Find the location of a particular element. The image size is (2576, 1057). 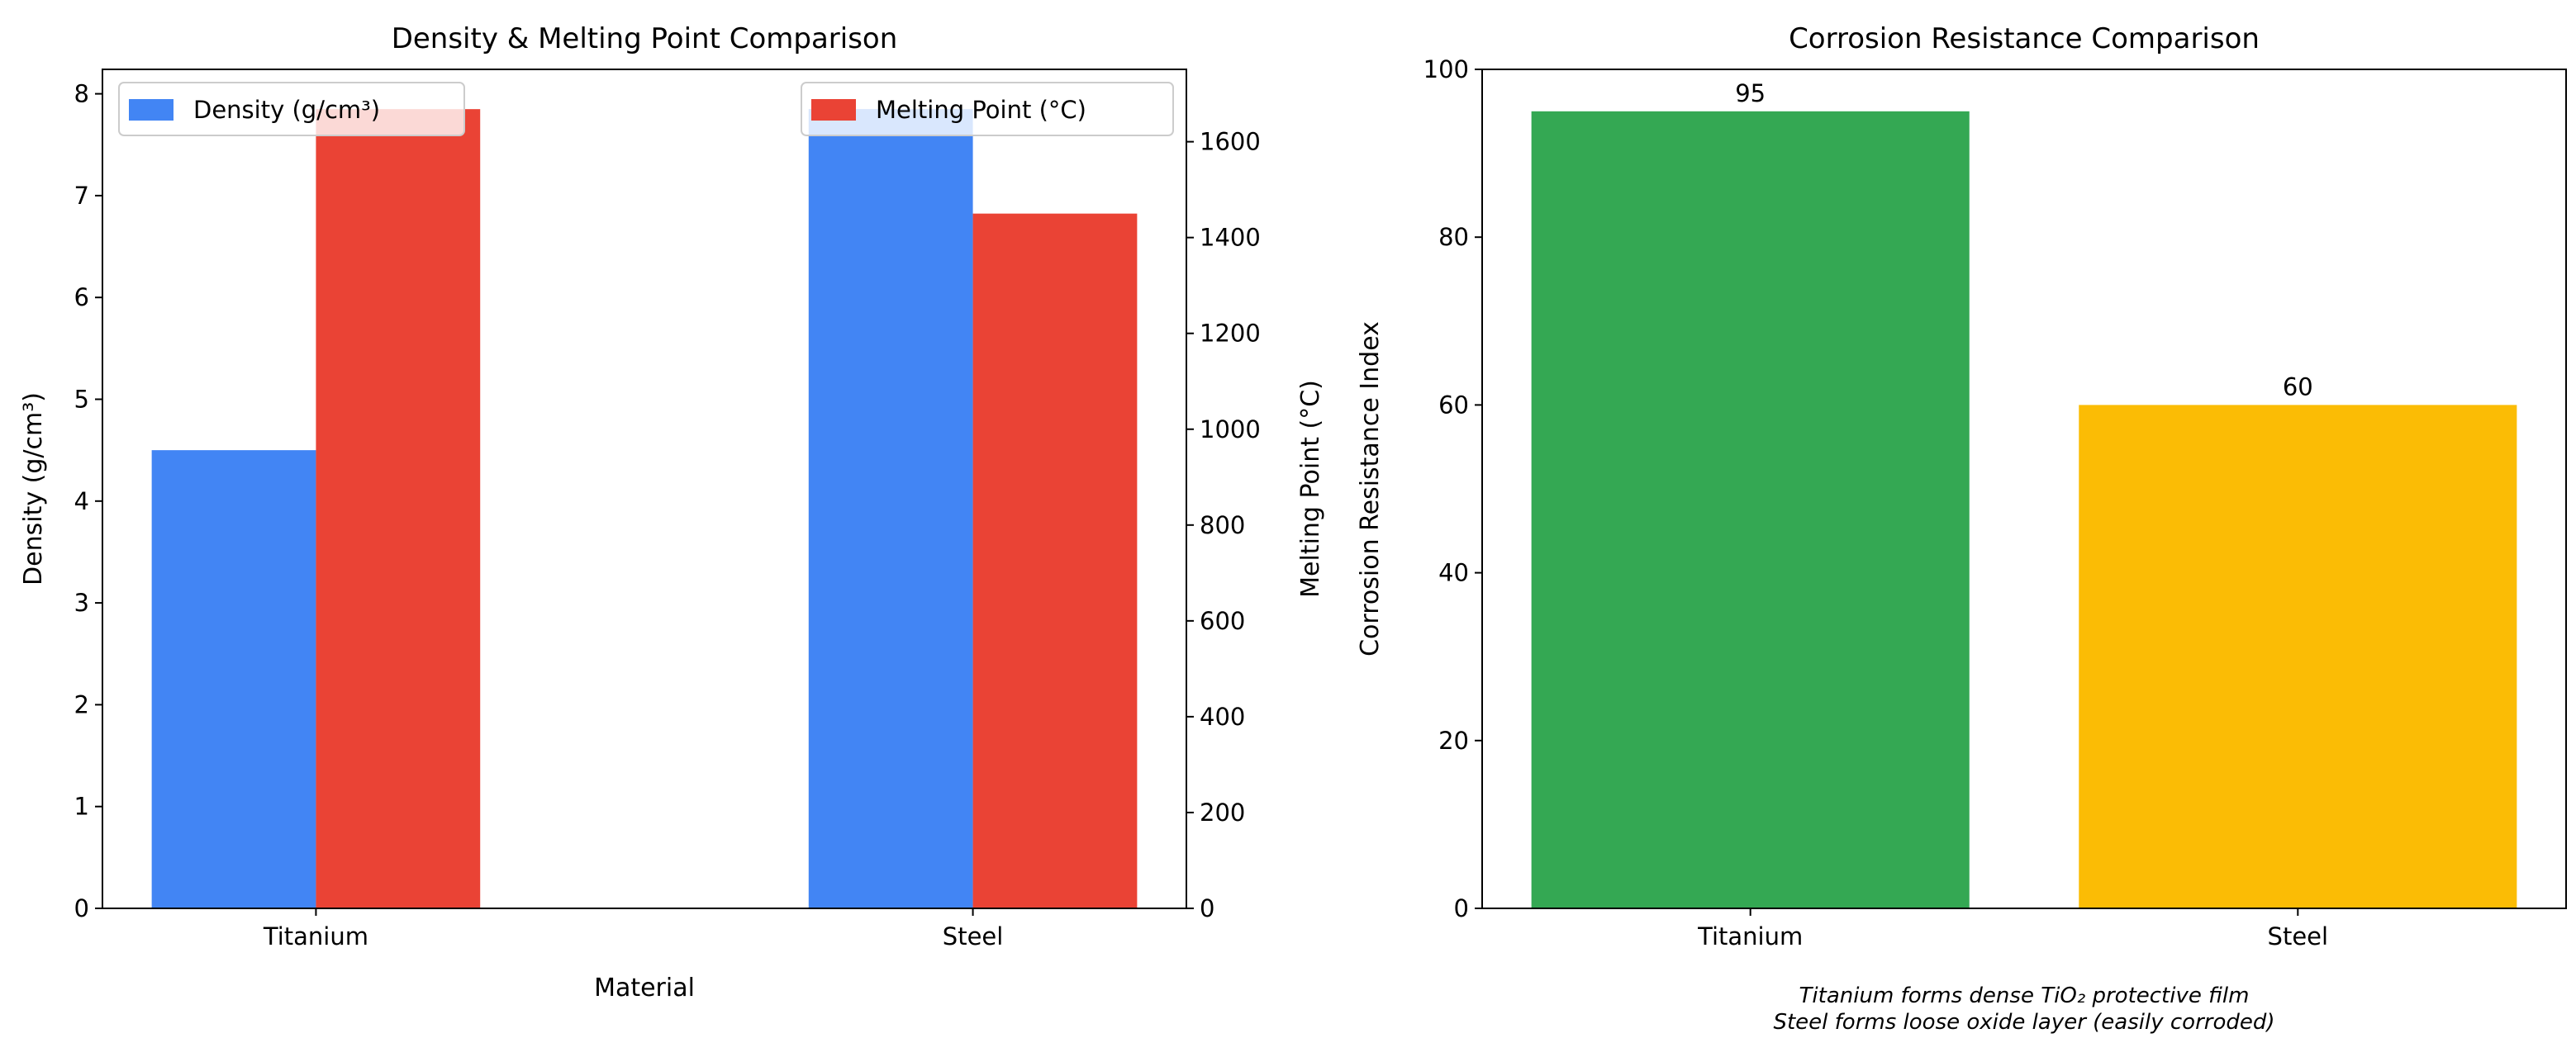

left-y-tick-label: 0 is located at coordinates (81, 908).